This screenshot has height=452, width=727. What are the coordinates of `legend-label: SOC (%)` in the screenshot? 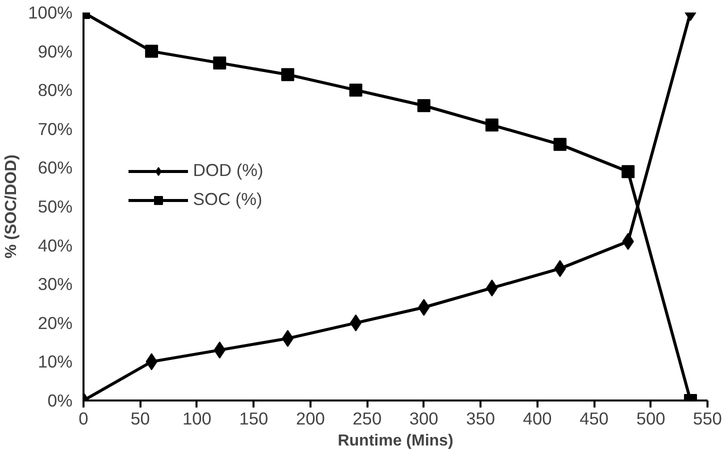 It's located at (227, 199).